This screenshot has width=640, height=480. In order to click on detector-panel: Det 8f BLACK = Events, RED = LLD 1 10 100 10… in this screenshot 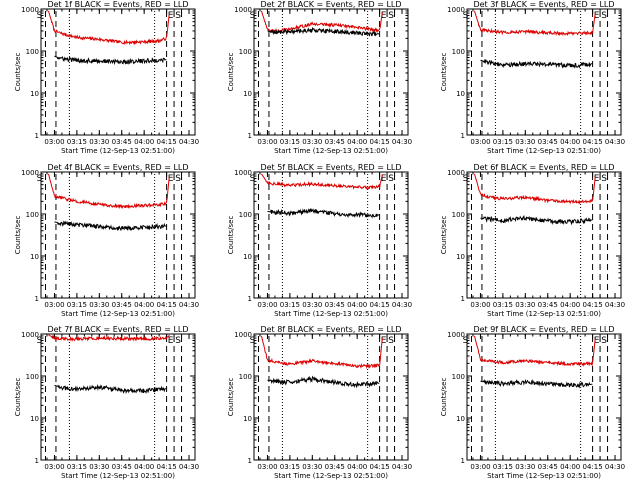, I will do `click(319, 402)`.